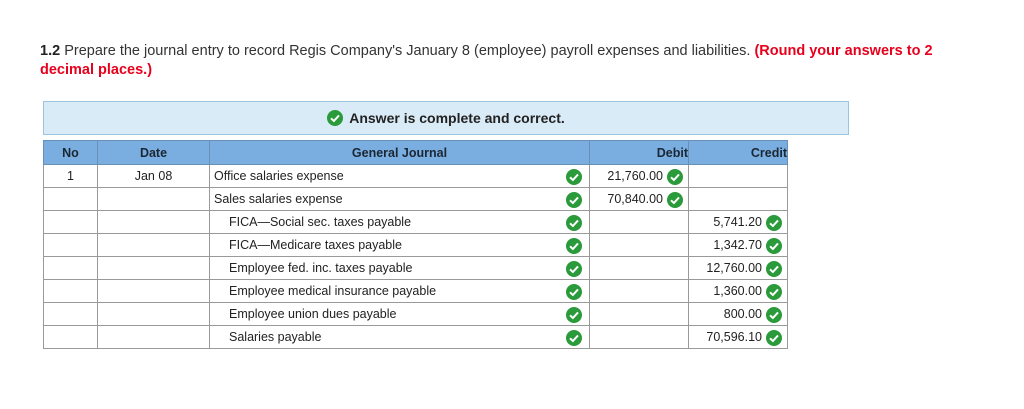 The image size is (1024, 409). I want to click on header-debit: Debit, so click(639, 152).